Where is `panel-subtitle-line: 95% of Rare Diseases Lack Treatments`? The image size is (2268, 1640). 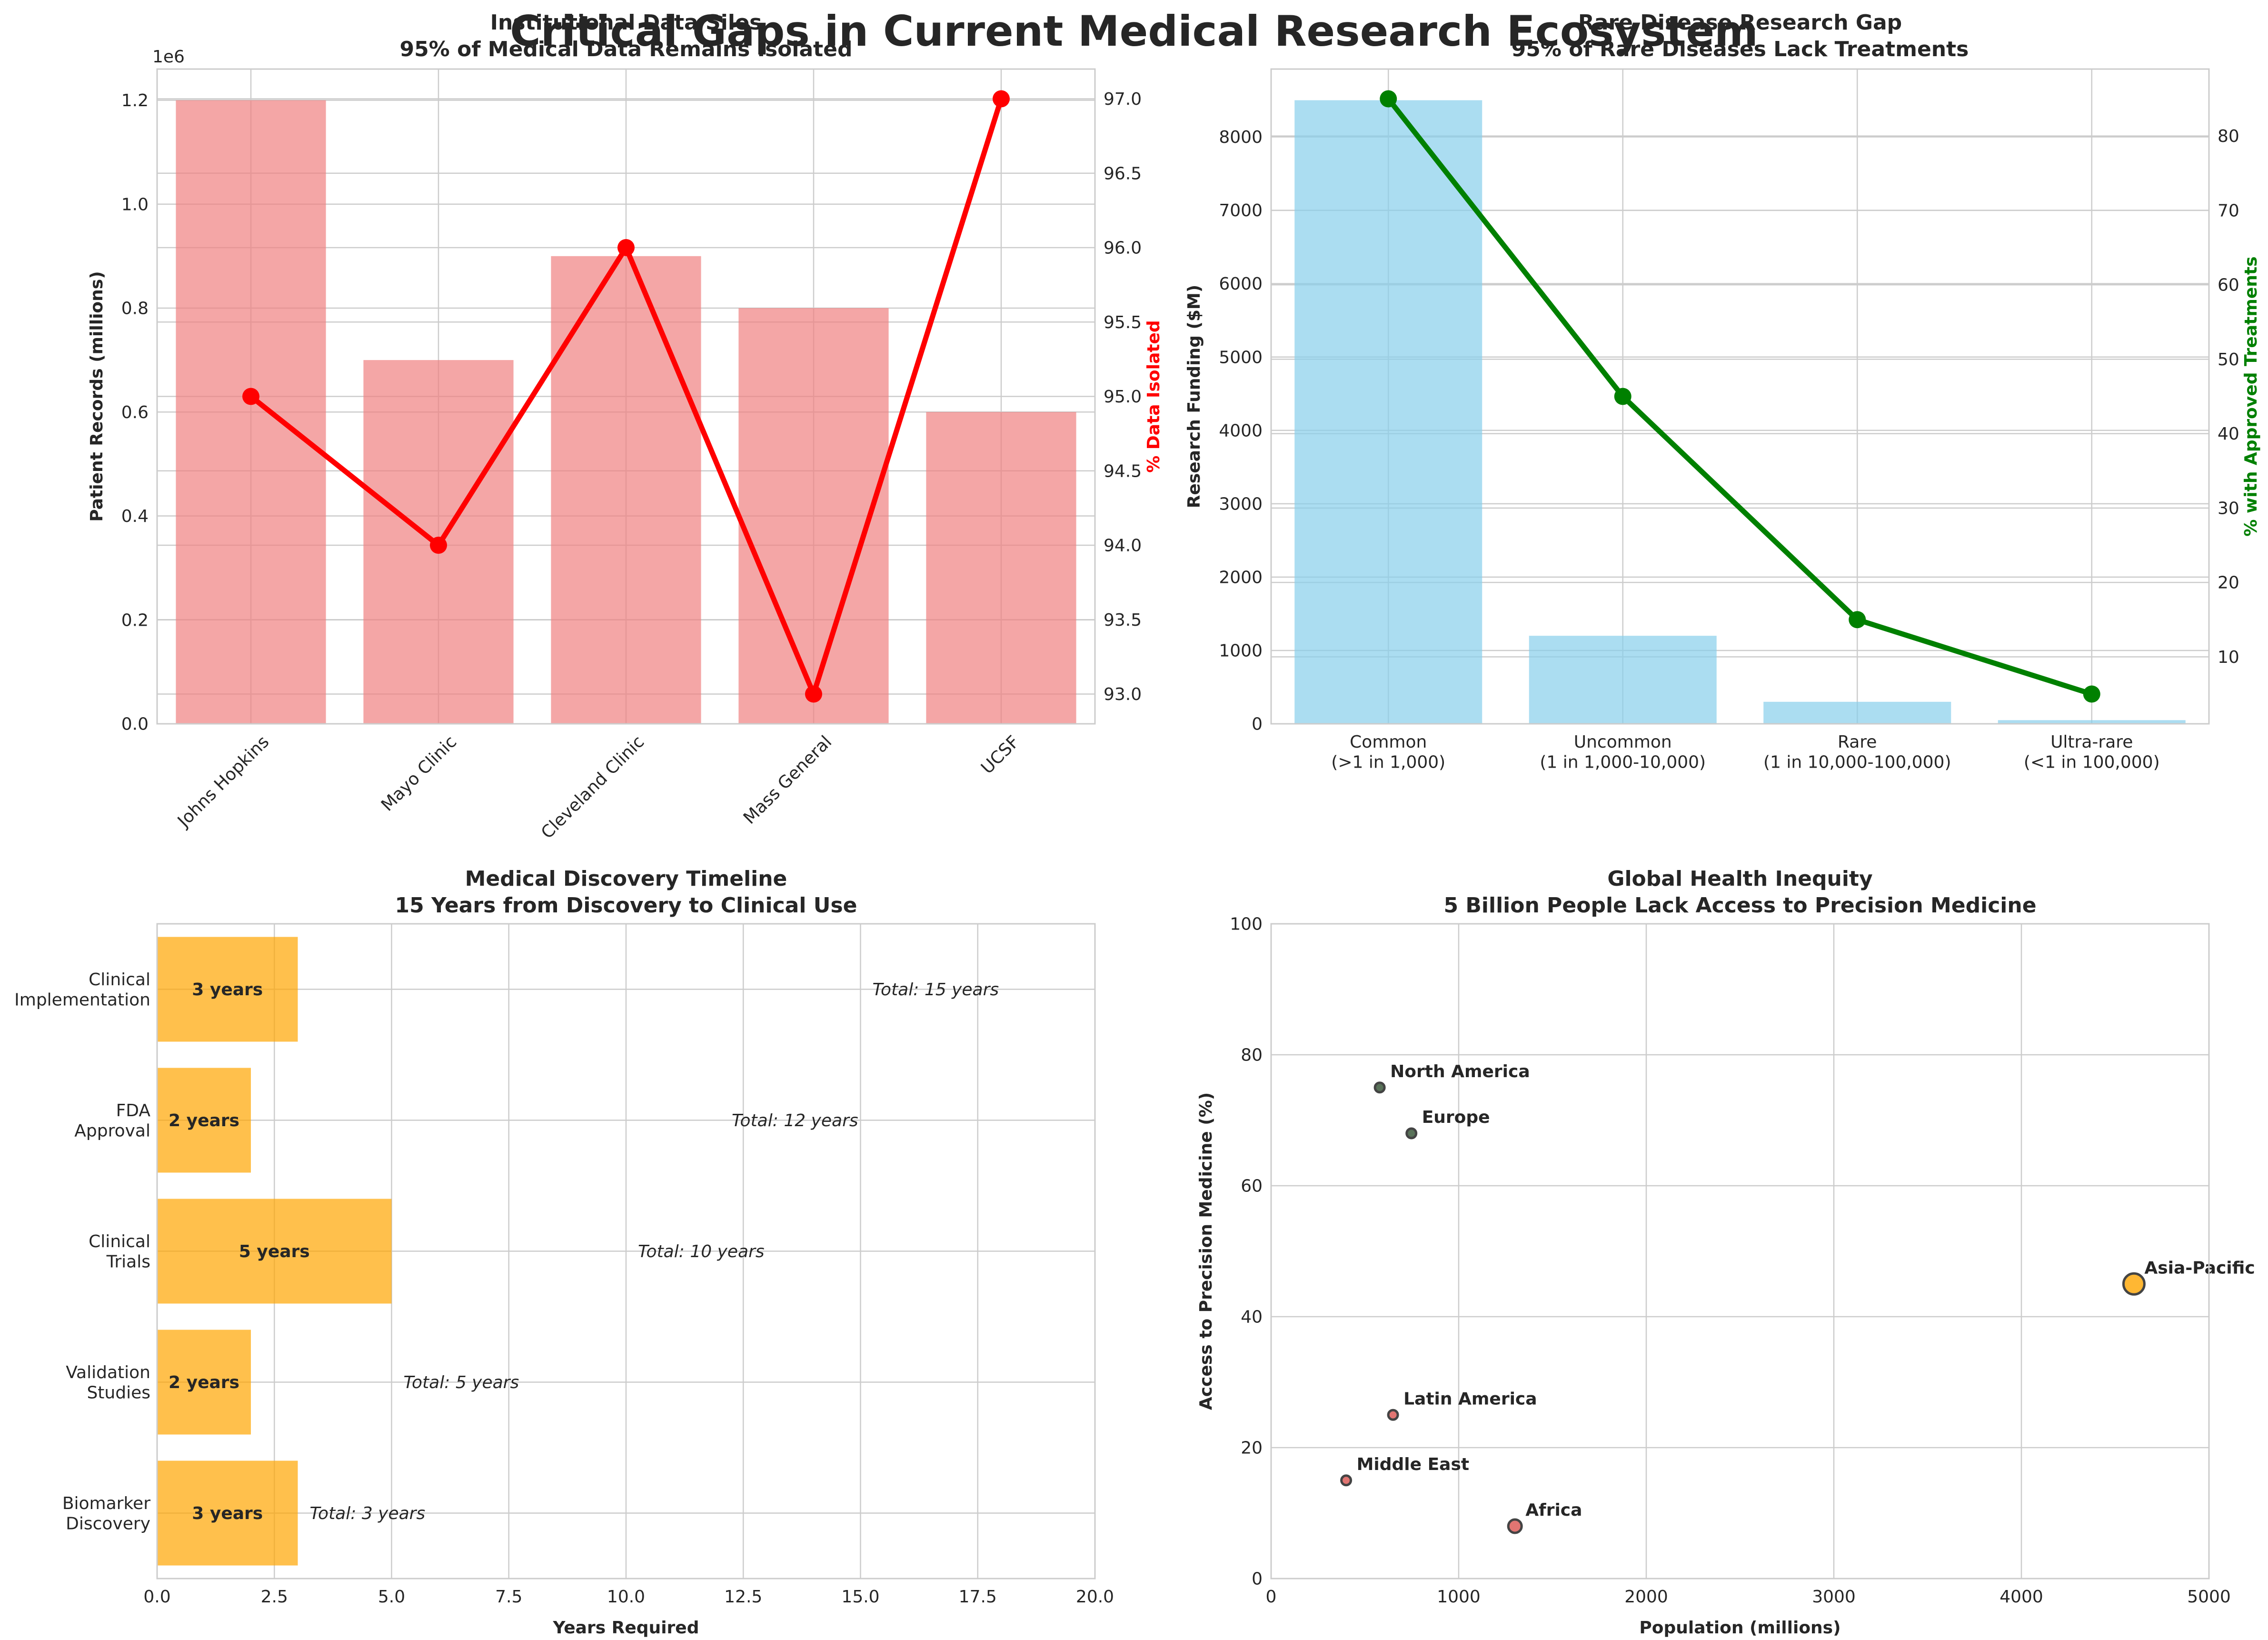 panel-subtitle-line: 95% of Rare Diseases Lack Treatments is located at coordinates (1740, 49).